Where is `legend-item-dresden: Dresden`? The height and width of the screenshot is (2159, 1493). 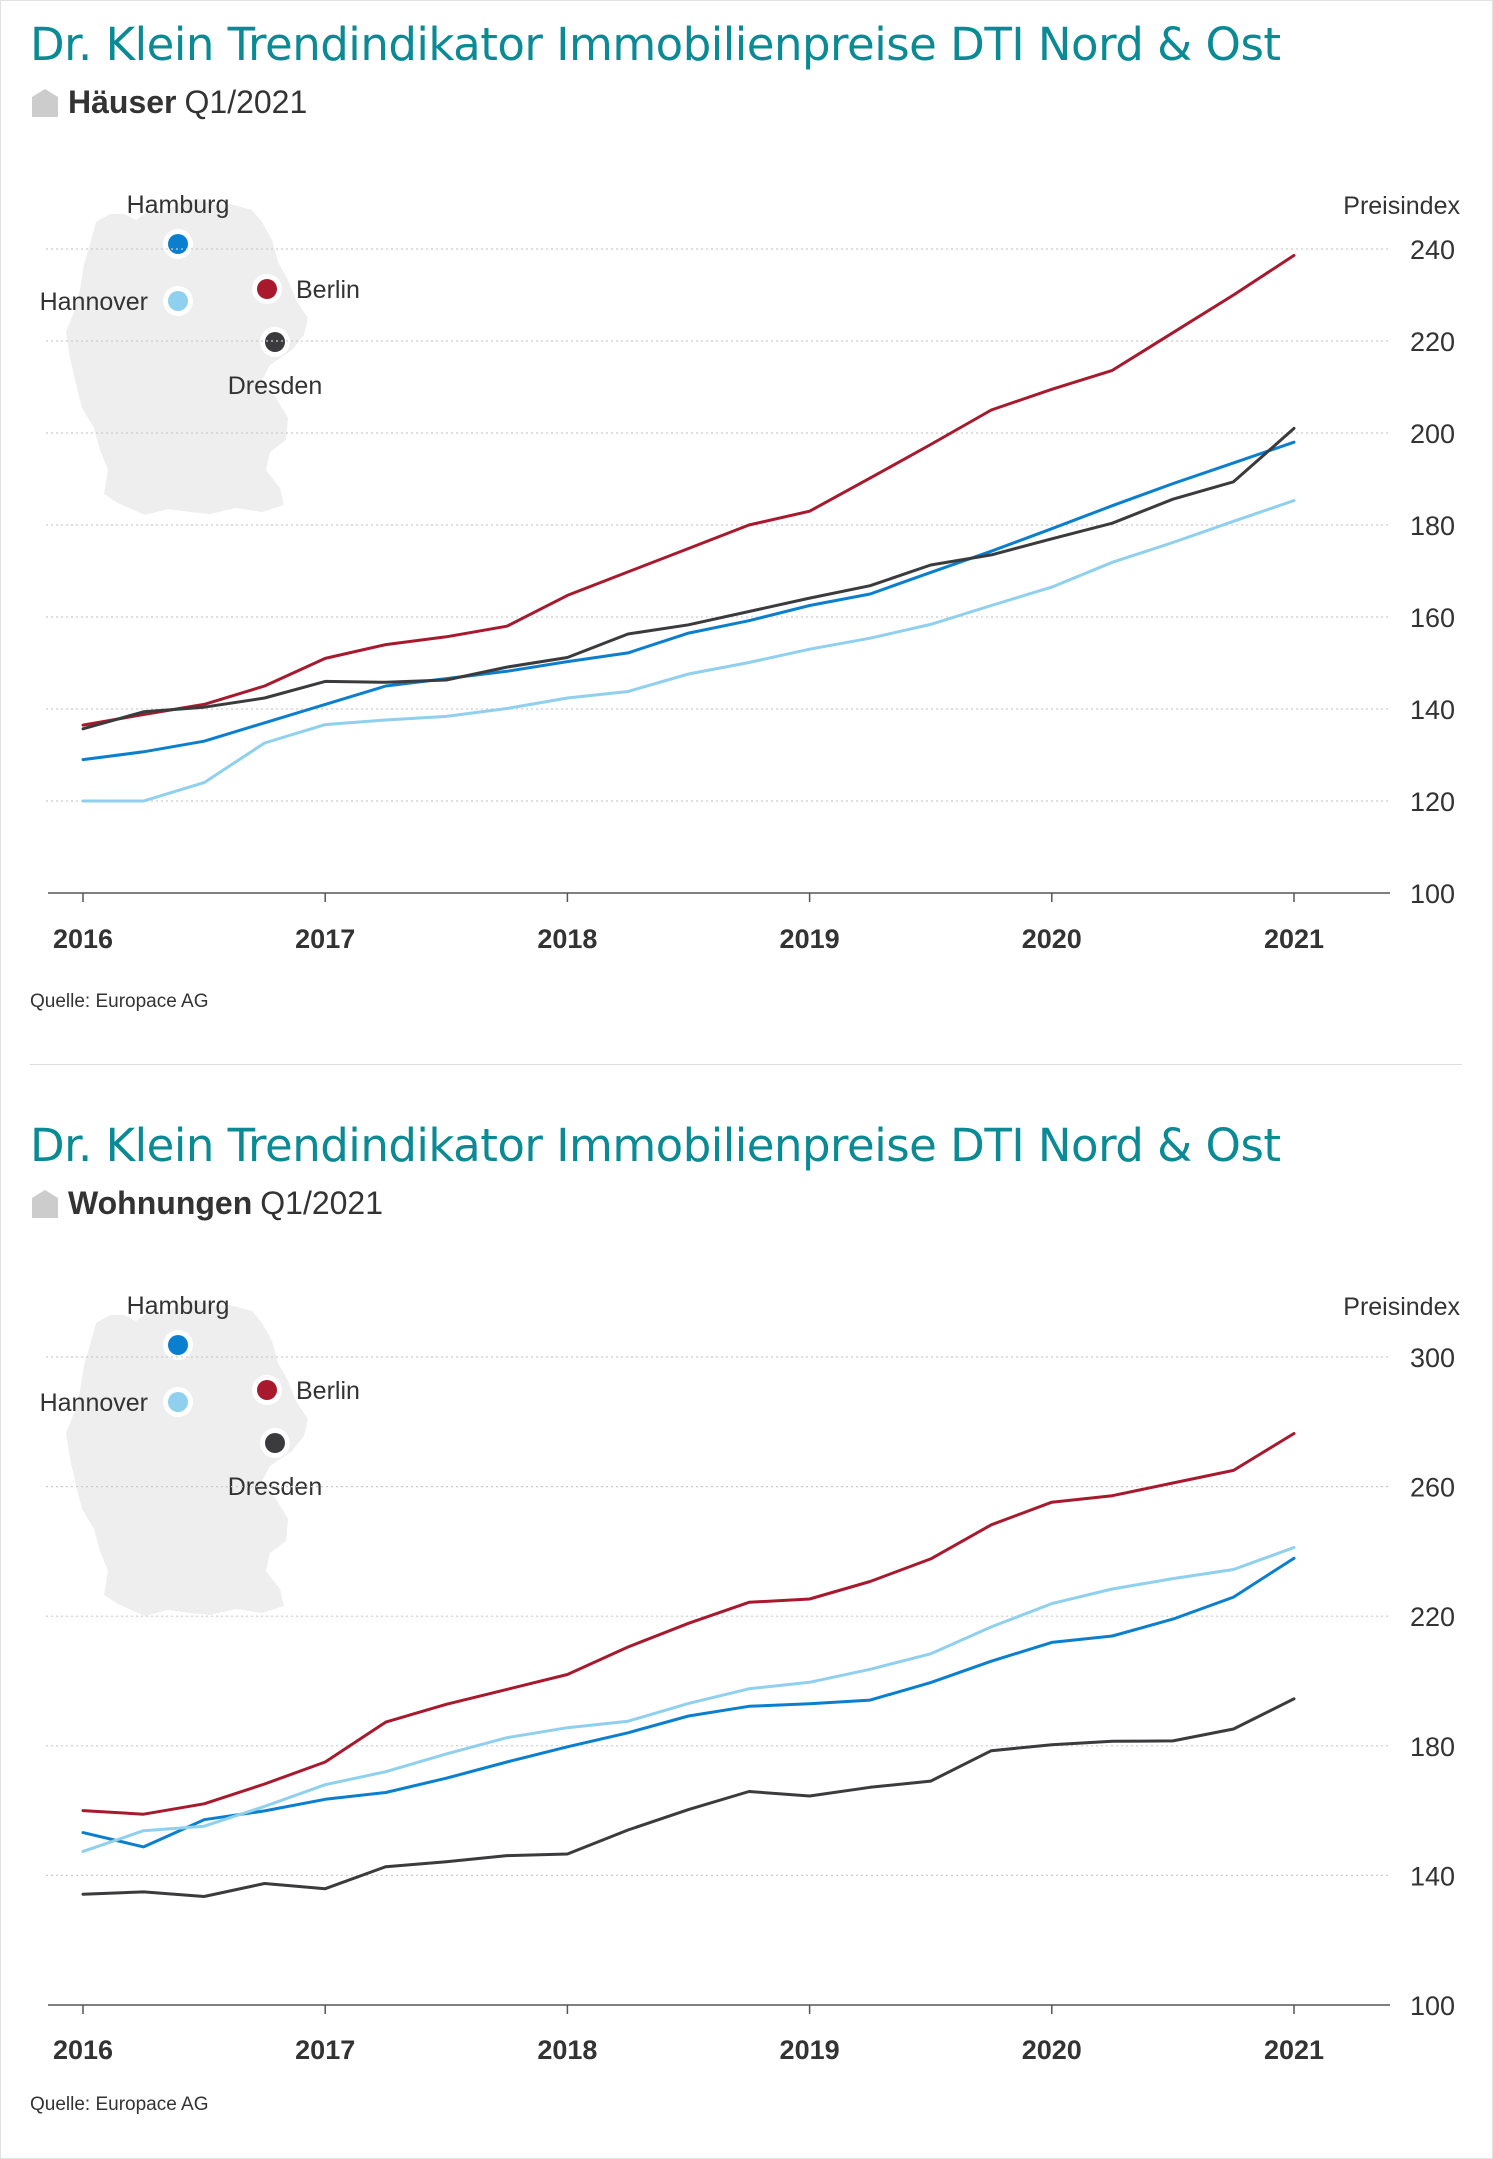 legend-item-dresden: Dresden is located at coordinates (275, 363).